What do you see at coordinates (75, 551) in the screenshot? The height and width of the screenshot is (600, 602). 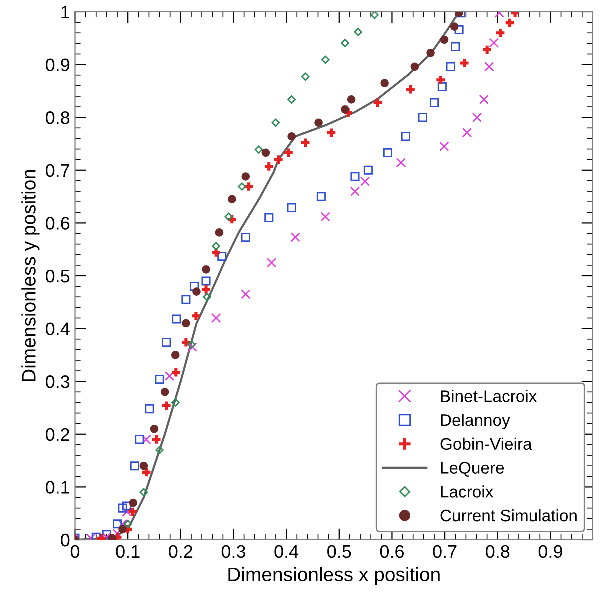 I see `x-tick-label: 0` at bounding box center [75, 551].